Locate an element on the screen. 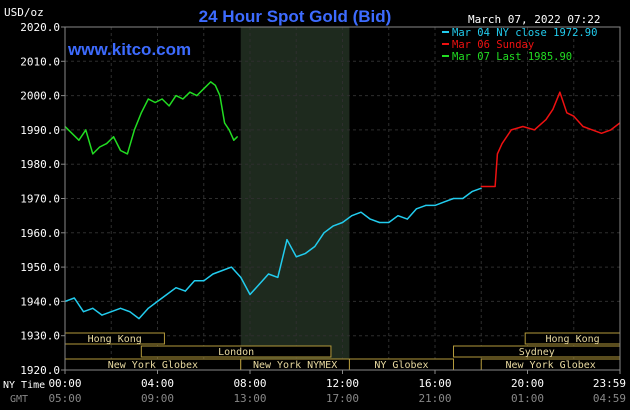  x-axis-ny-label: NY Time is located at coordinates (24, 385).